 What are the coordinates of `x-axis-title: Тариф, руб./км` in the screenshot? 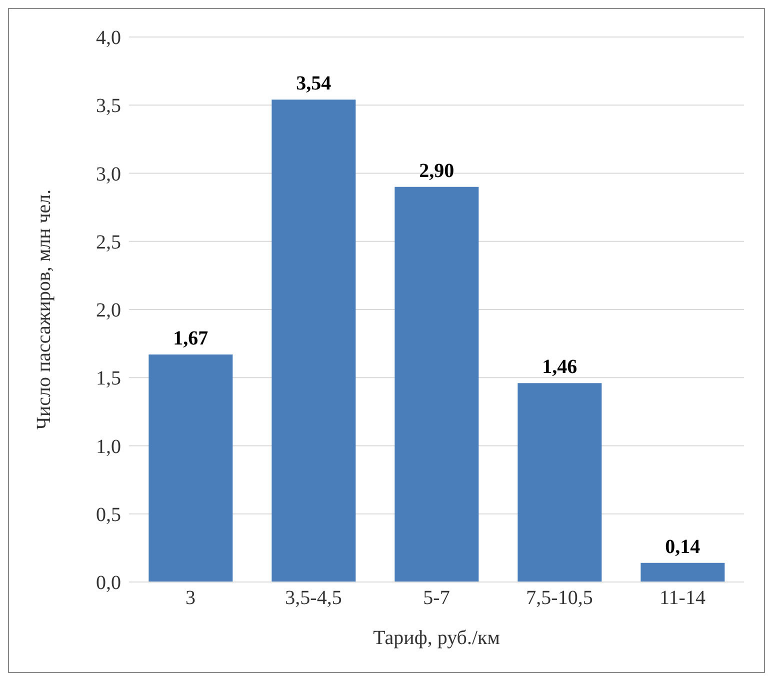 It's located at (436, 638).